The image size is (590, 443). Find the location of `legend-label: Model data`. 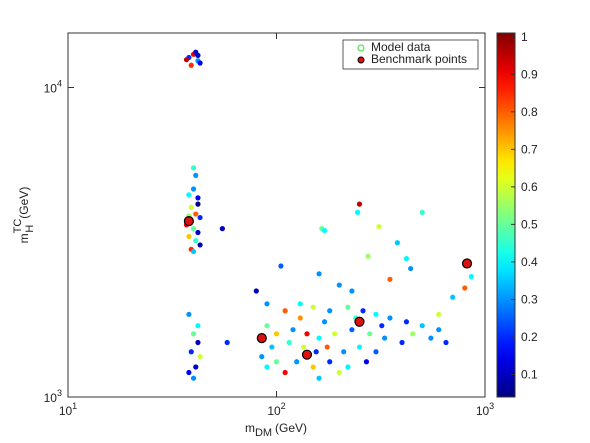

legend-label: Model data is located at coordinates (401, 47).